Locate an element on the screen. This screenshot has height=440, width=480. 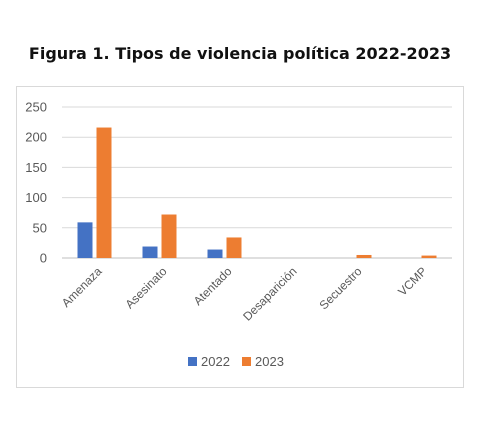
x-category-label: Amenaza is located at coordinates (82, 287).